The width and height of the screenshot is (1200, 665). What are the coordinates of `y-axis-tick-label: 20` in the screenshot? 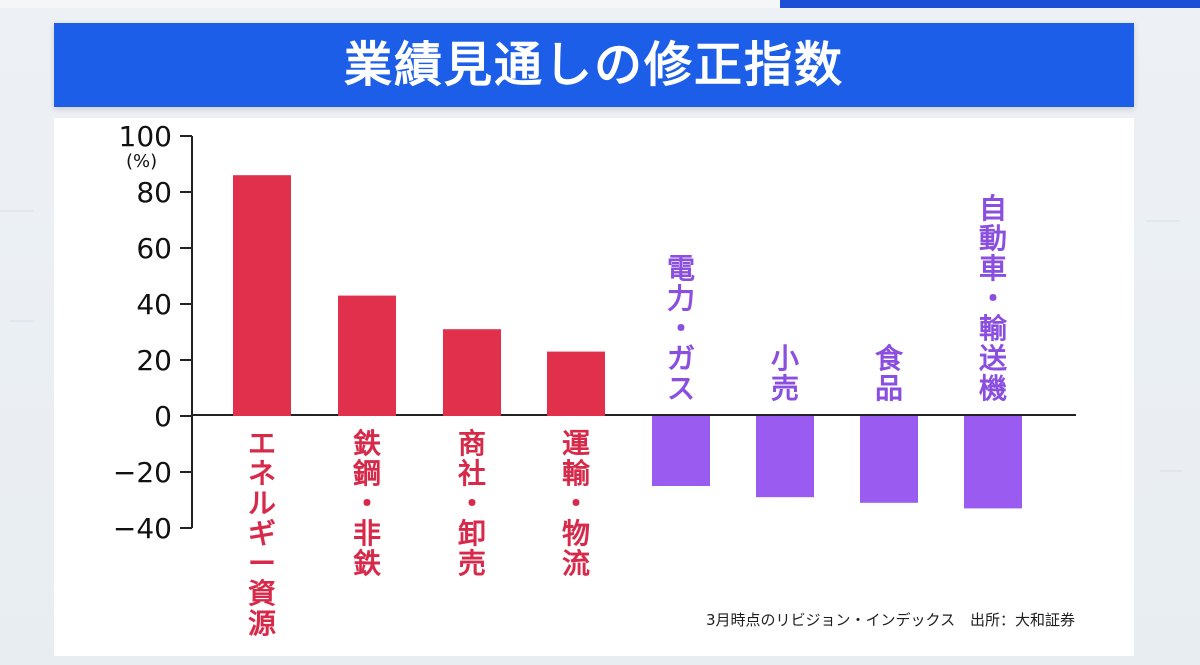 It's located at (154, 360).